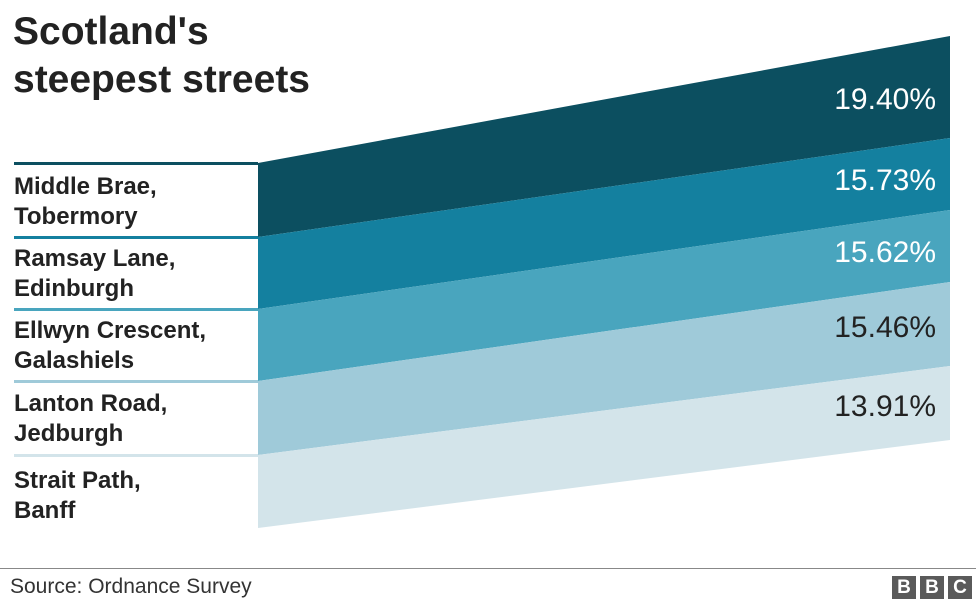 Image resolution: width=976 pixels, height=600 pixels. I want to click on value-label-4: 15.46%, so click(885, 327).